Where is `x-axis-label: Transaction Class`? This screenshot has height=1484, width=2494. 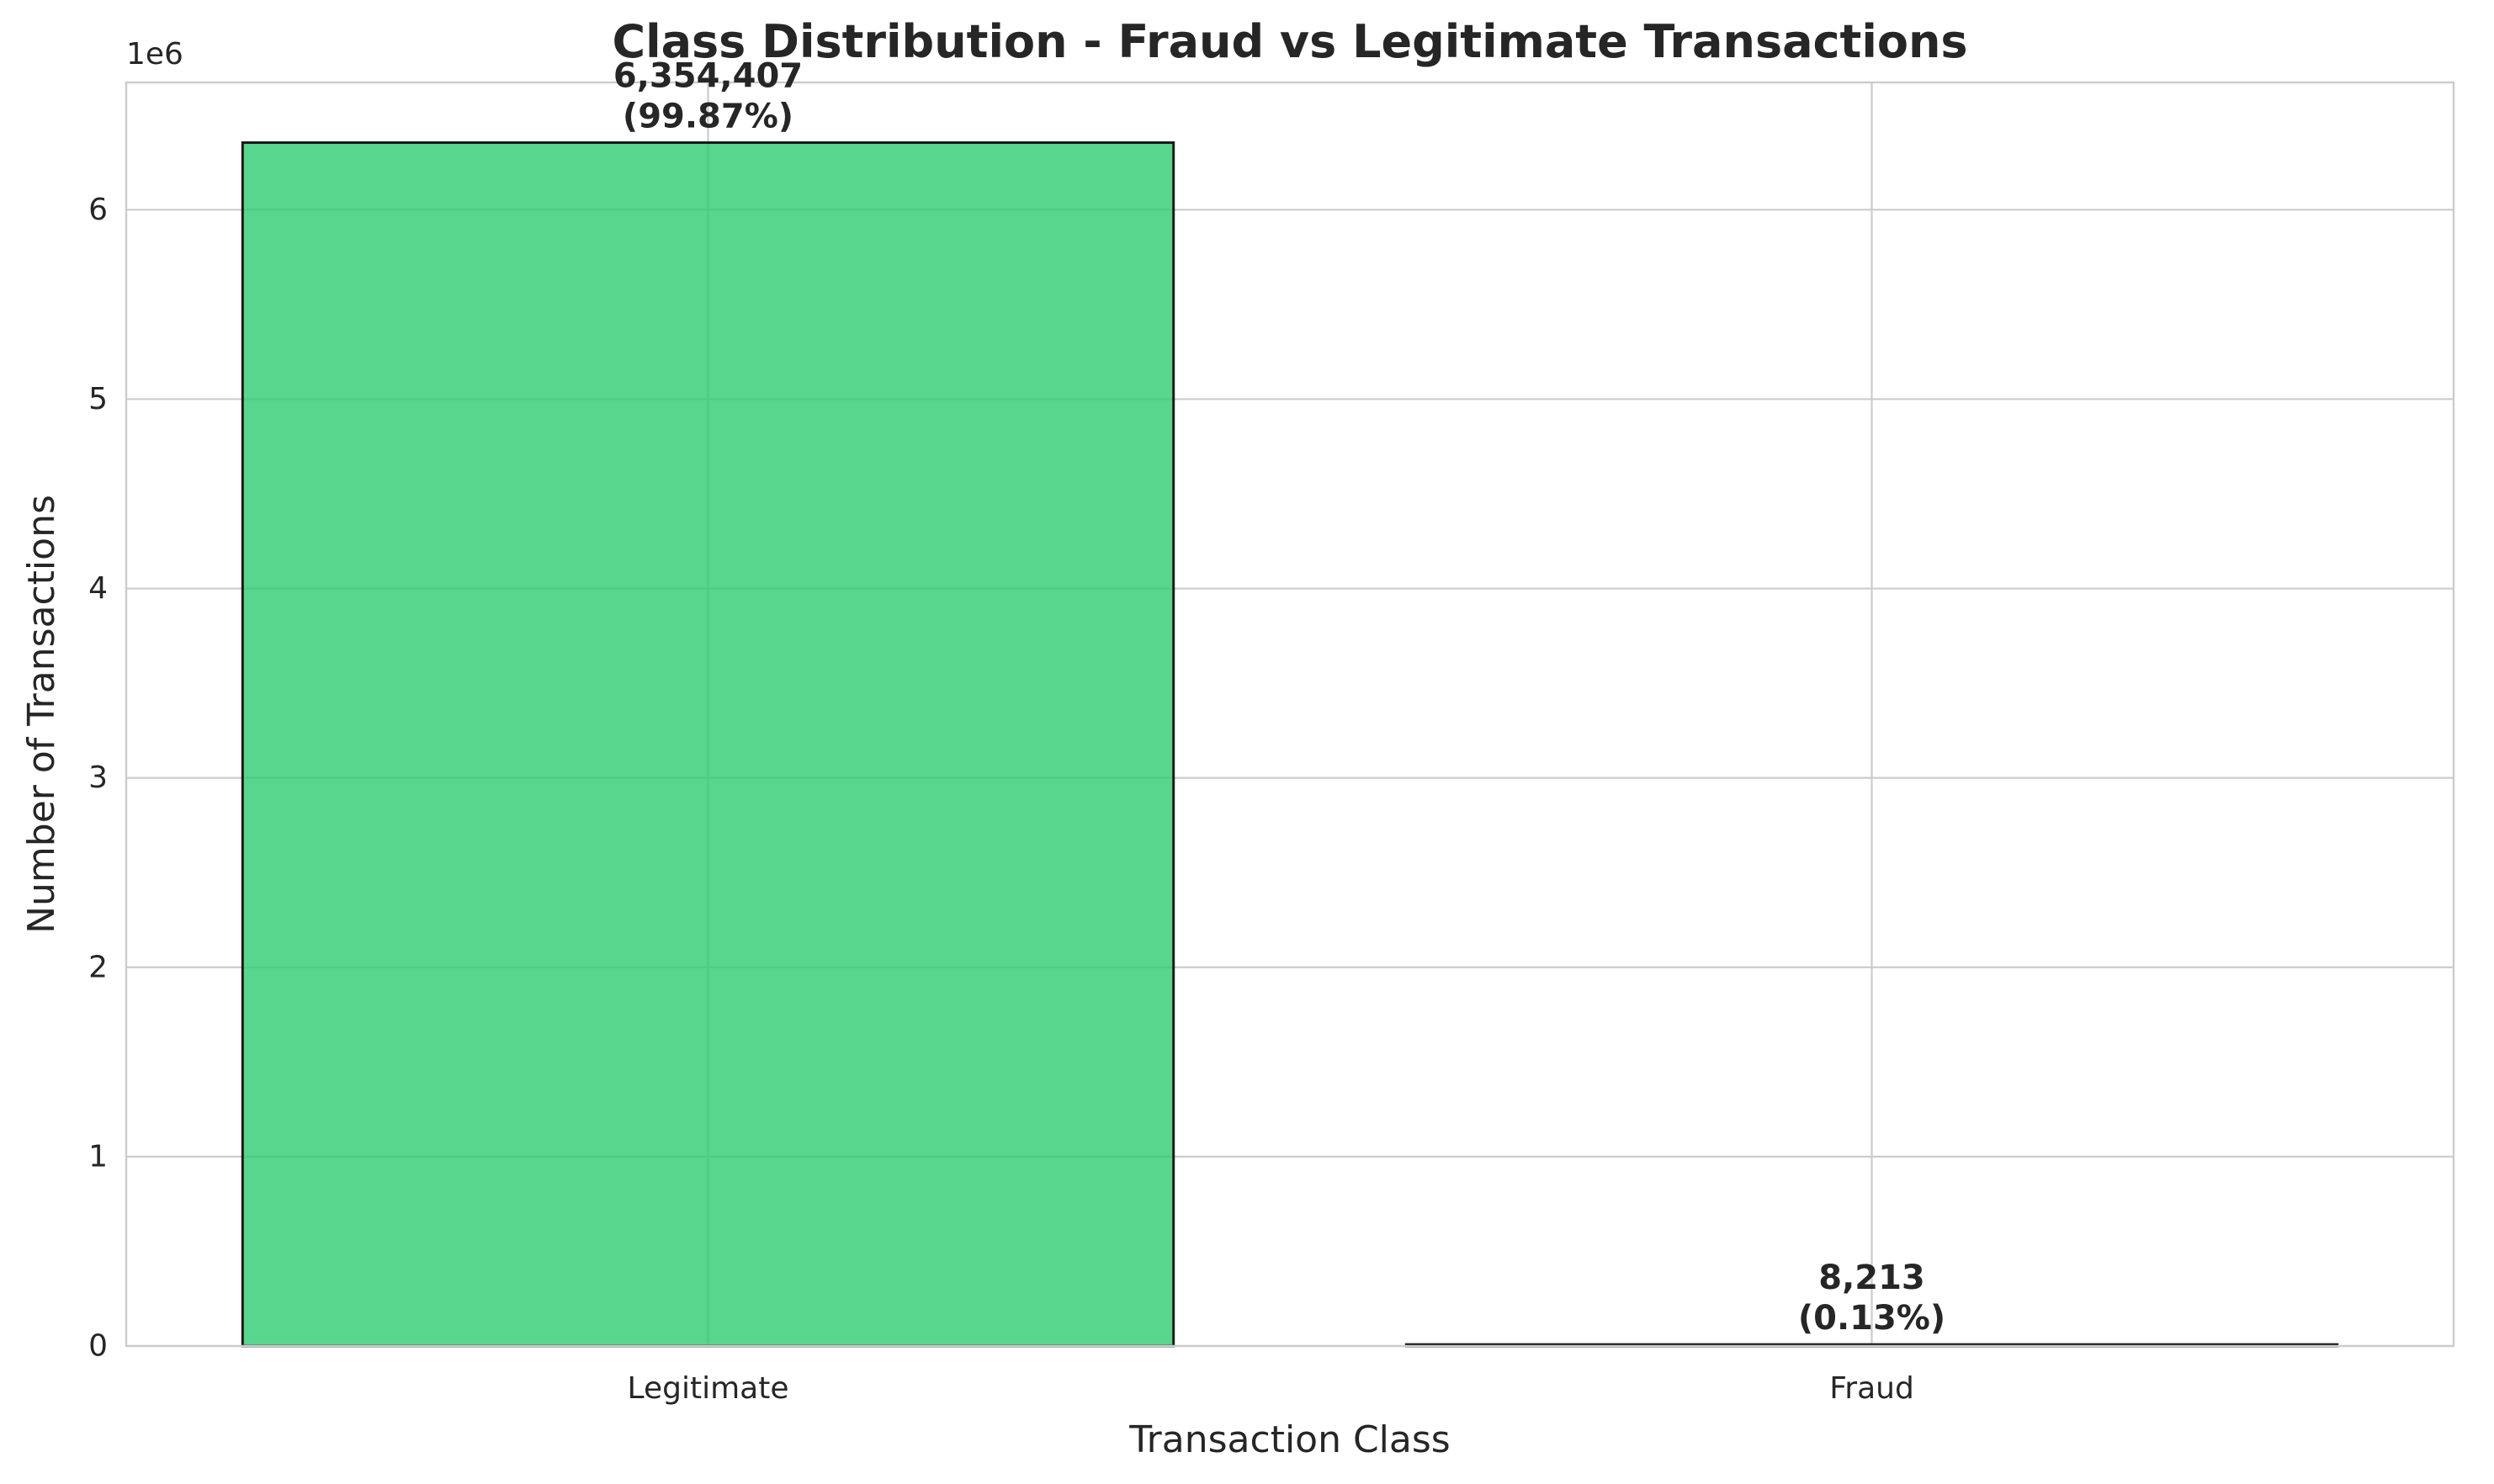 x-axis-label: Transaction Class is located at coordinates (1289, 1439).